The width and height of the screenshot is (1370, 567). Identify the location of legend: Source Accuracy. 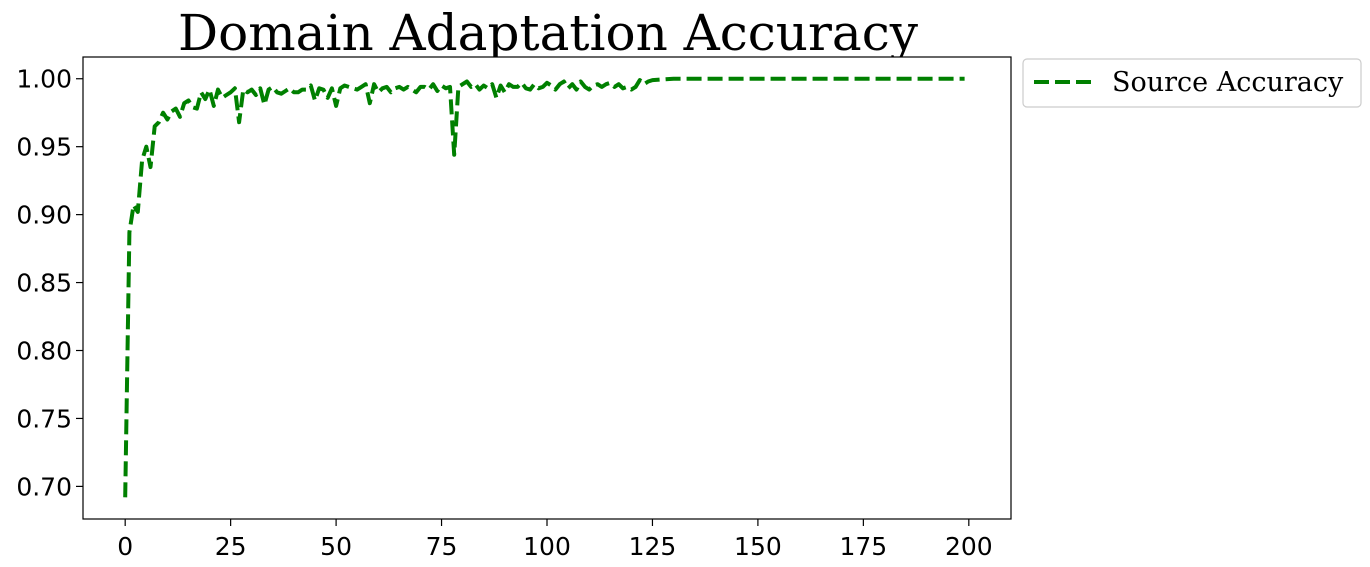
(1192, 83).